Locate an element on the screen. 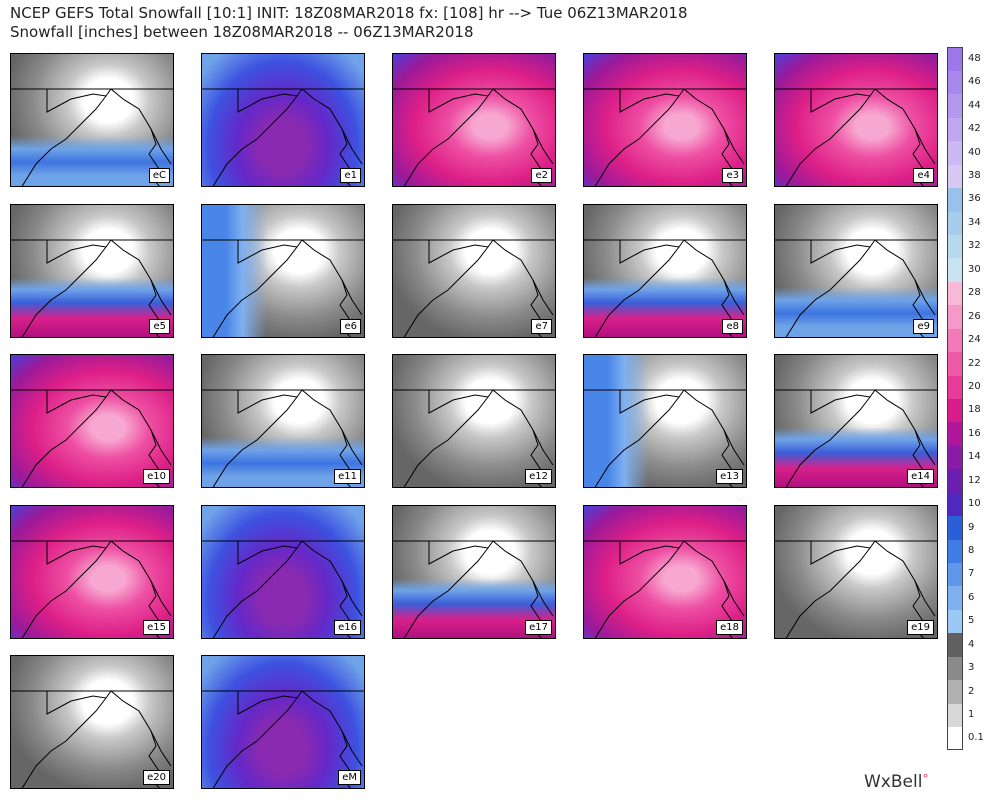  colorbar-label: 9 is located at coordinates (971, 527).